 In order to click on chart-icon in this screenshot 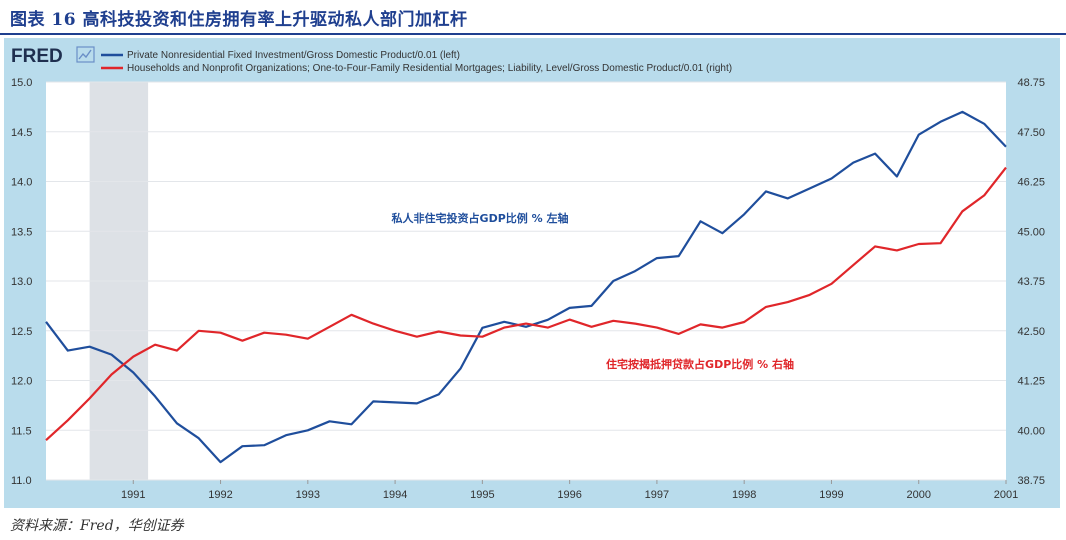, I will do `click(85, 54)`.